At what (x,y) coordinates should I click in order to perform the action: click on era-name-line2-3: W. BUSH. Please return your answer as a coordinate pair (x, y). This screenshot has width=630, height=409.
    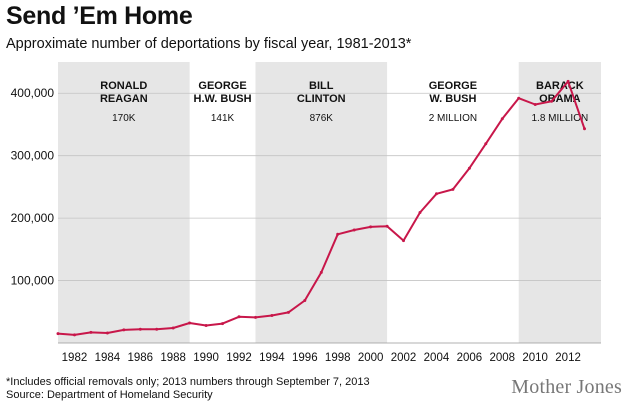
    Looking at the image, I should click on (452, 99).